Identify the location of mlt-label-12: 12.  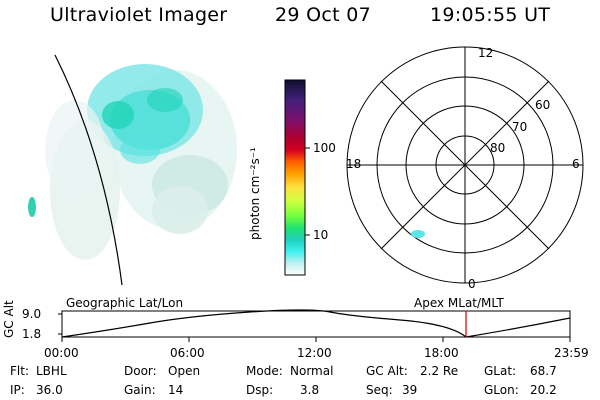
(486, 53).